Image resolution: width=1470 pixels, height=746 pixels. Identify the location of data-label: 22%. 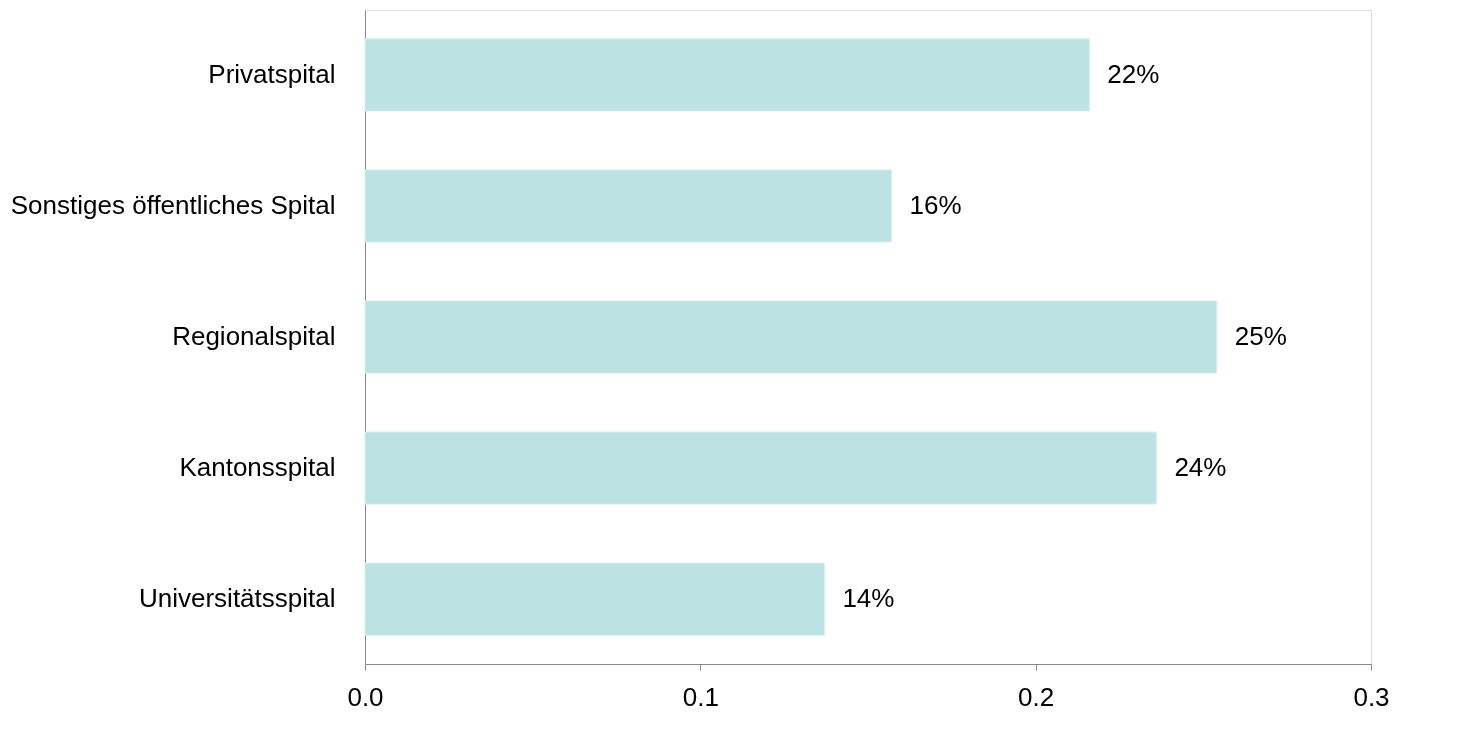
(1133, 73).